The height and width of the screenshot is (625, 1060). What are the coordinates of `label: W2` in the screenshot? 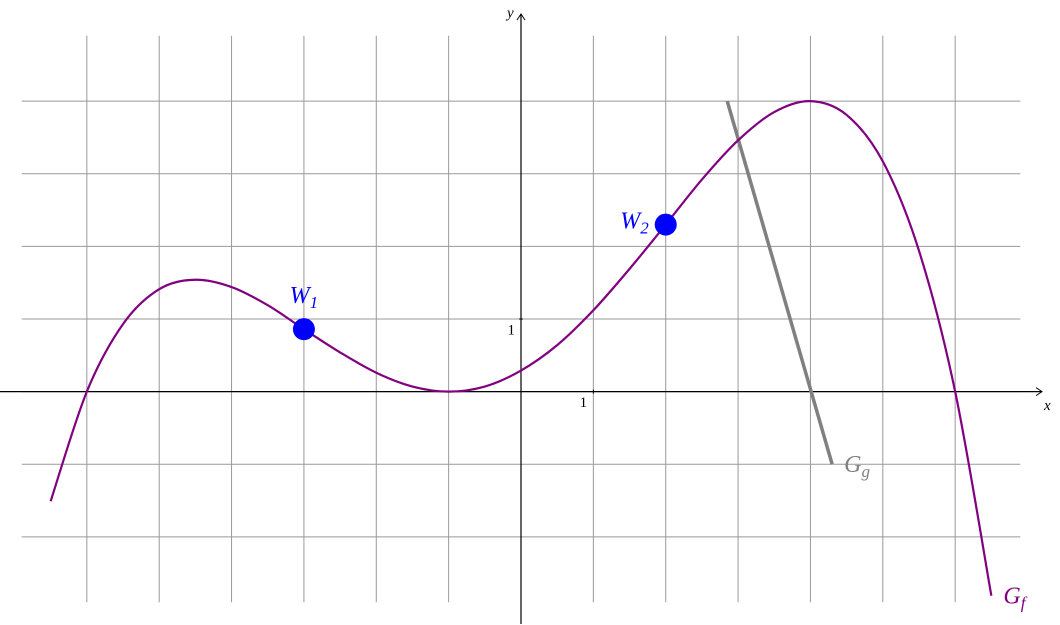 It's located at (634, 222).